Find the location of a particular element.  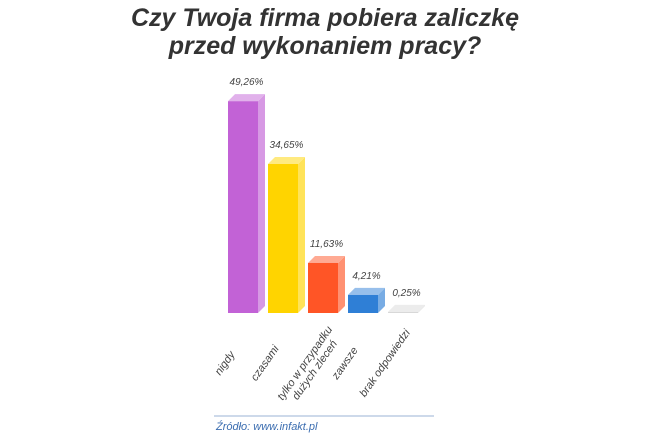

source: Źródło: www.infakt.pl is located at coordinates (267, 427).